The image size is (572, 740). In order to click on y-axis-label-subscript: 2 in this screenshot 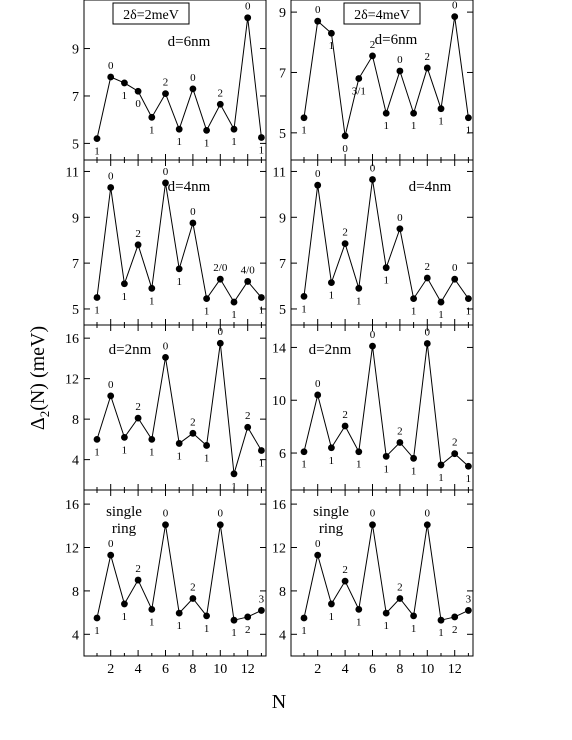, I will do `click(44, 414)`.